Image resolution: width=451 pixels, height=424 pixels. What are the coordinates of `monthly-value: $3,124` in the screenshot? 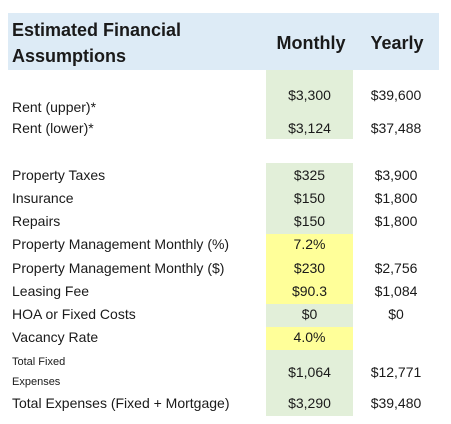 It's located at (309, 128).